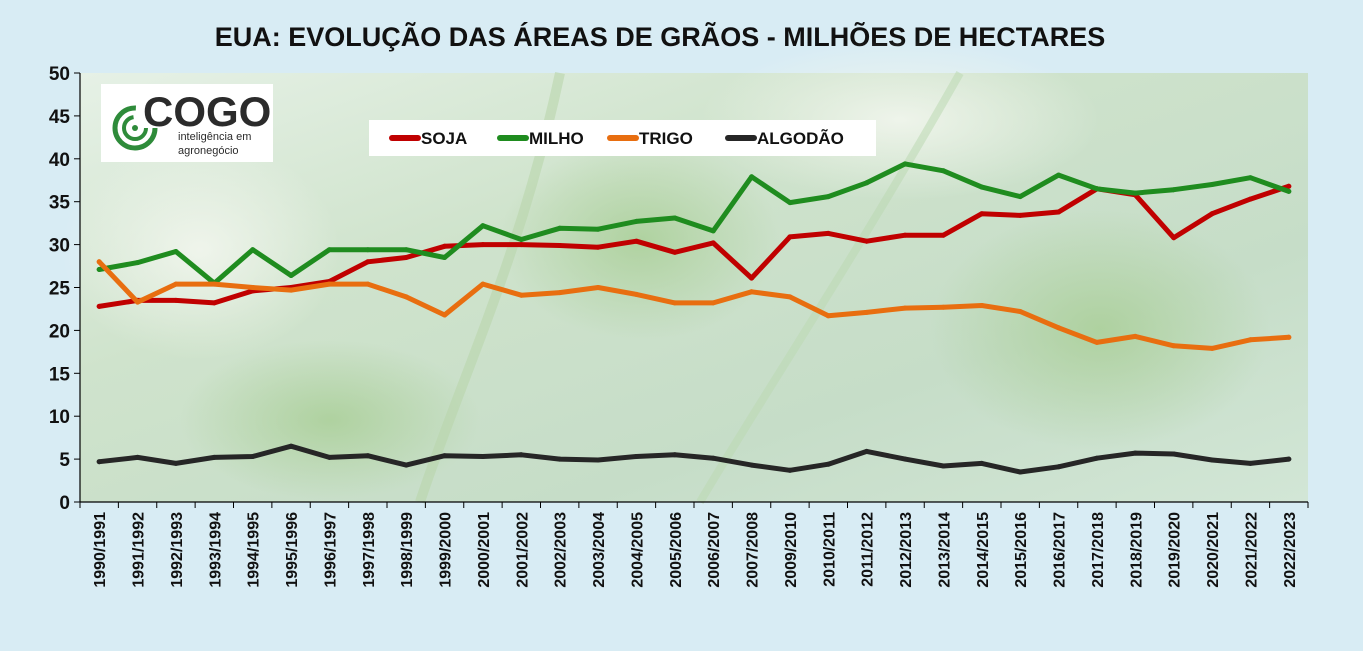  I want to click on x-tick-label: 2017/2018, so click(1098, 550).